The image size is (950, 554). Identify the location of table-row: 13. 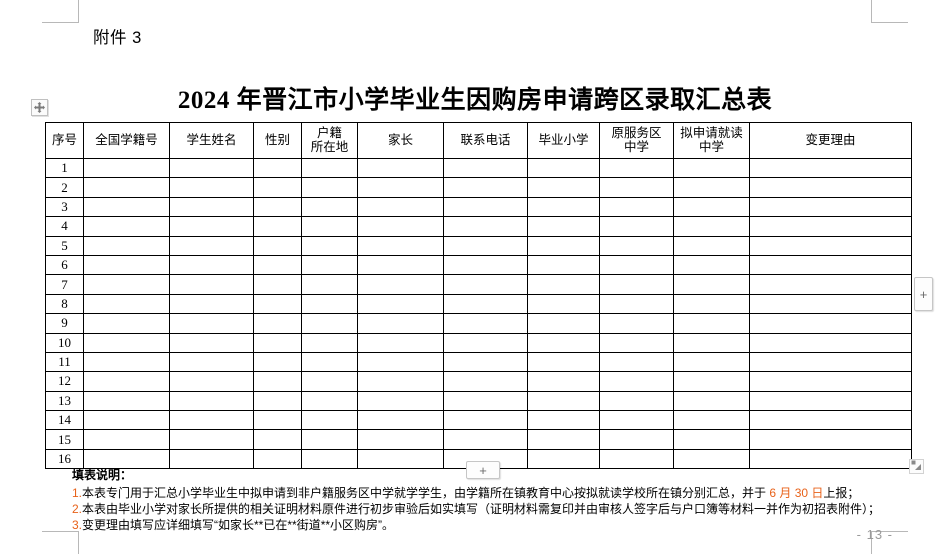
(478, 401).